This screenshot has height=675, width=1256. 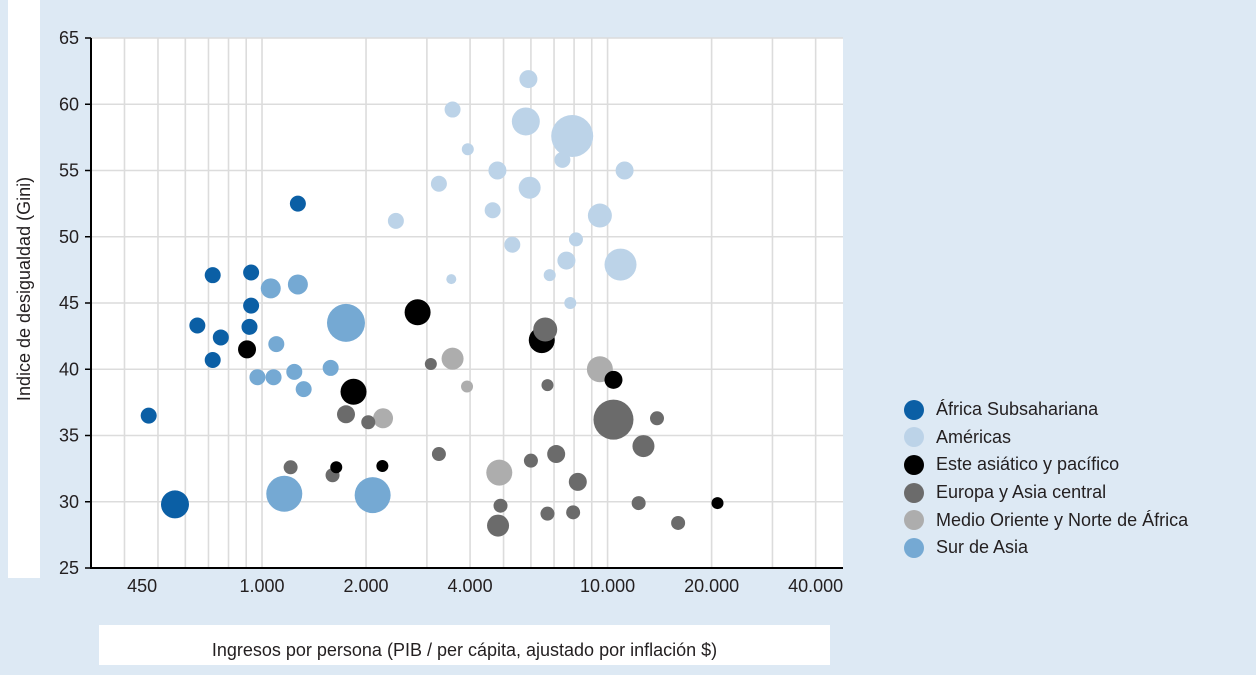 What do you see at coordinates (1021, 492) in the screenshot?
I see `legend-label: Europa y Asia central` at bounding box center [1021, 492].